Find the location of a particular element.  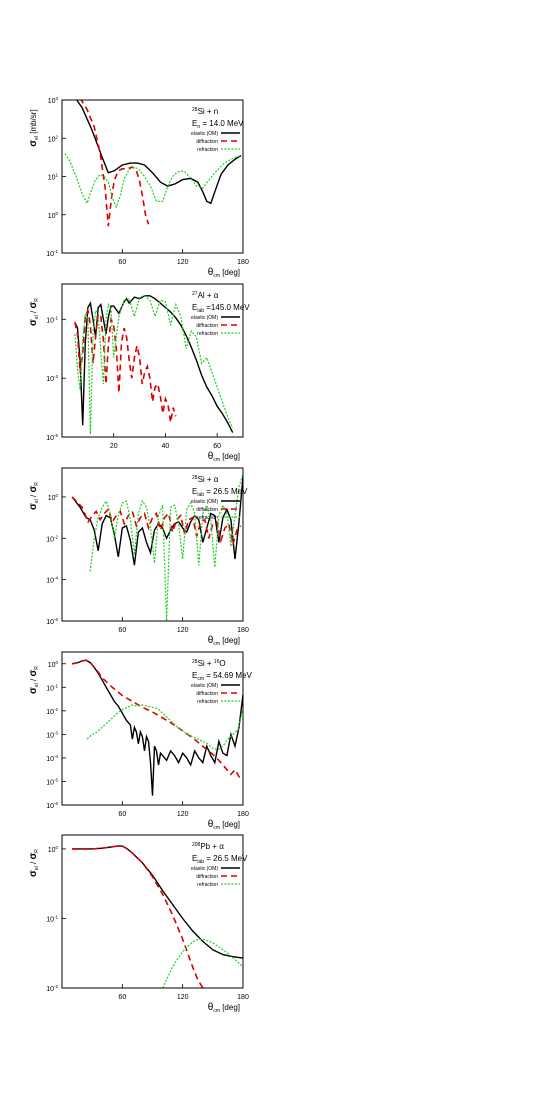

y-tick-label: 10¹ is located at coordinates (53, 177).